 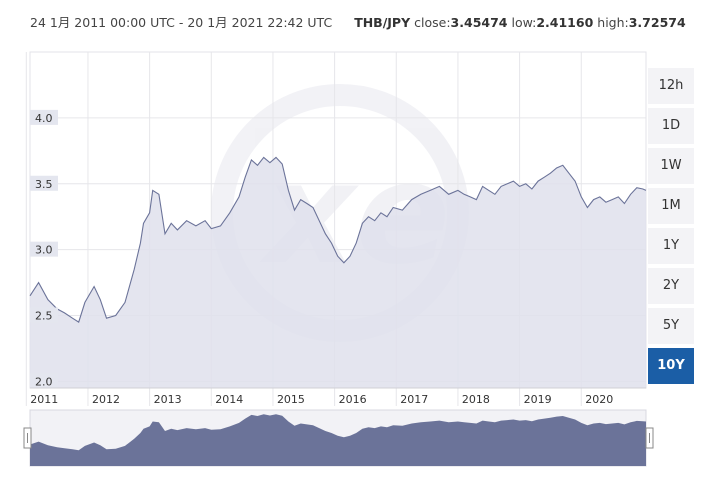 What do you see at coordinates (613, 22) in the screenshot?
I see `high-label: high:` at bounding box center [613, 22].